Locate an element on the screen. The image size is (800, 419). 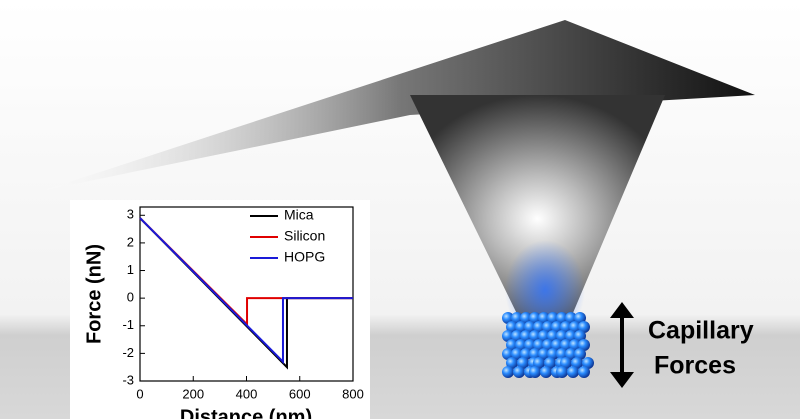
annotation: Forces is located at coordinates (695, 366).